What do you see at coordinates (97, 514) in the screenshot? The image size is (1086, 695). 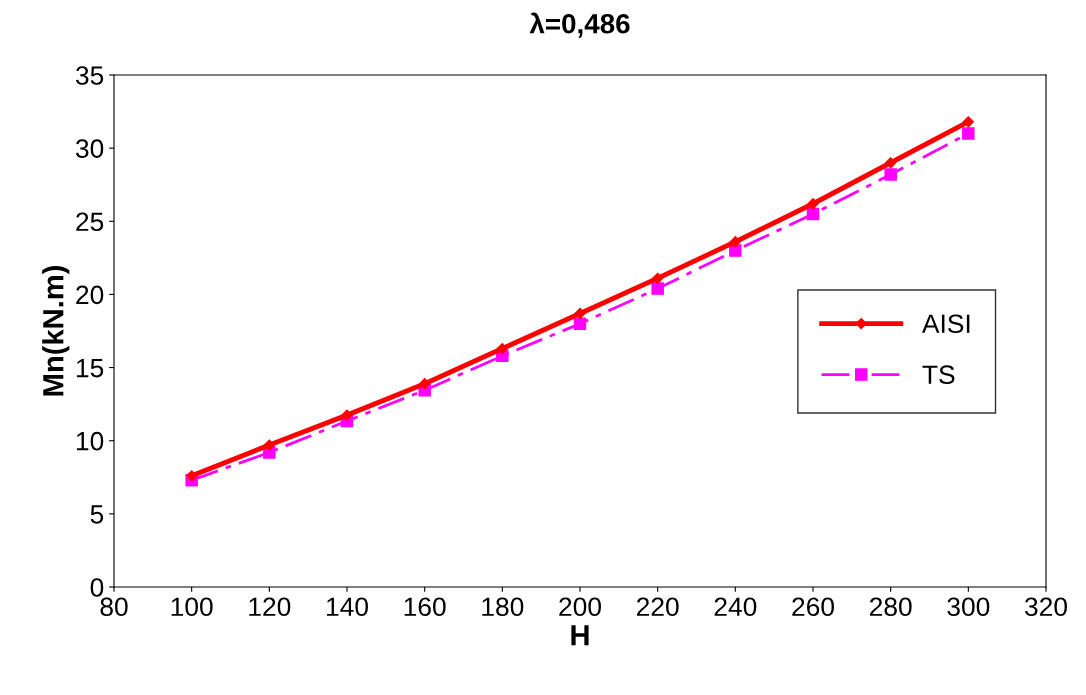 I see `y-tick-label: 5` at bounding box center [97, 514].